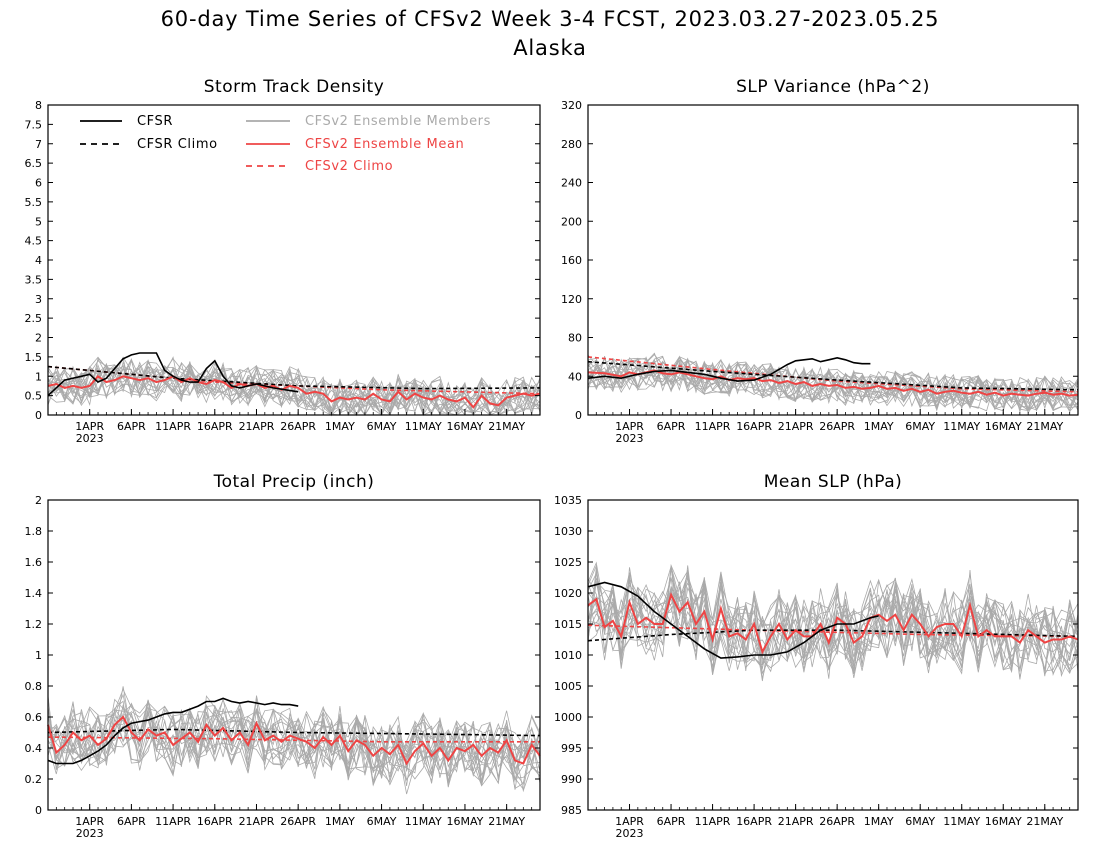 The height and width of the screenshot is (850, 1100). What do you see at coordinates (38, 299) in the screenshot?
I see `y-tick-label: 3` at bounding box center [38, 299].